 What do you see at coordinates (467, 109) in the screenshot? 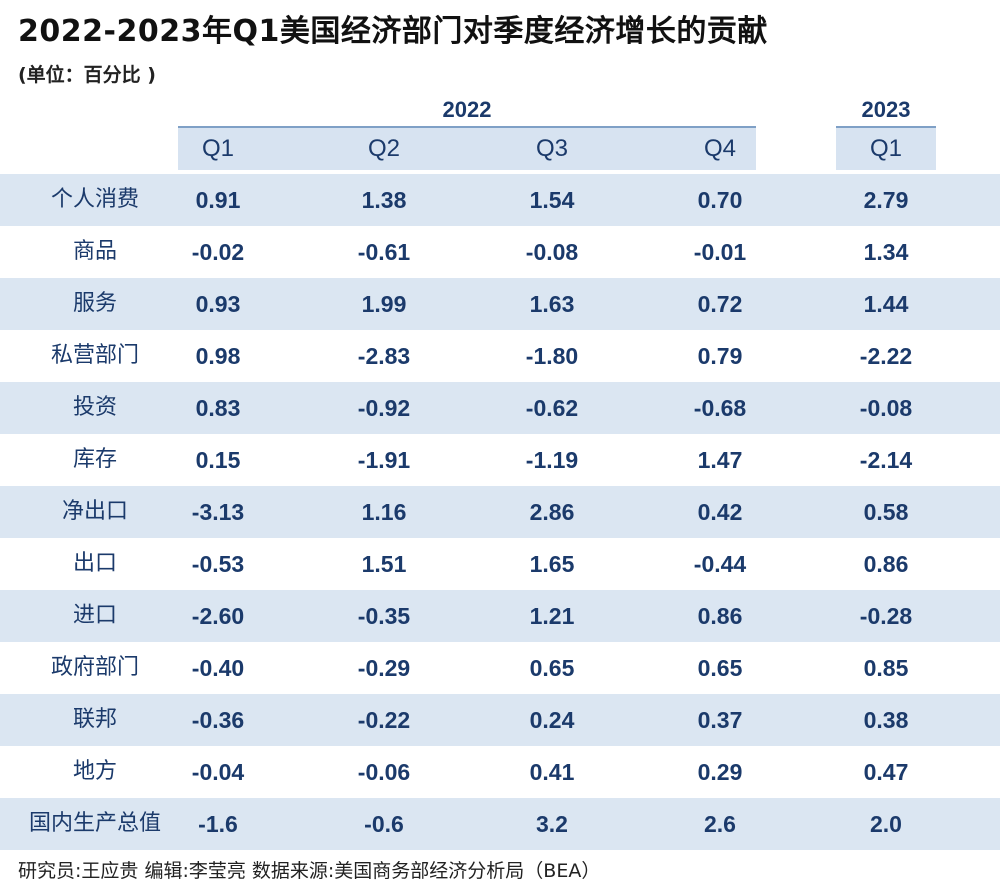
I see `year-header-2022: 2022` at bounding box center [467, 109].